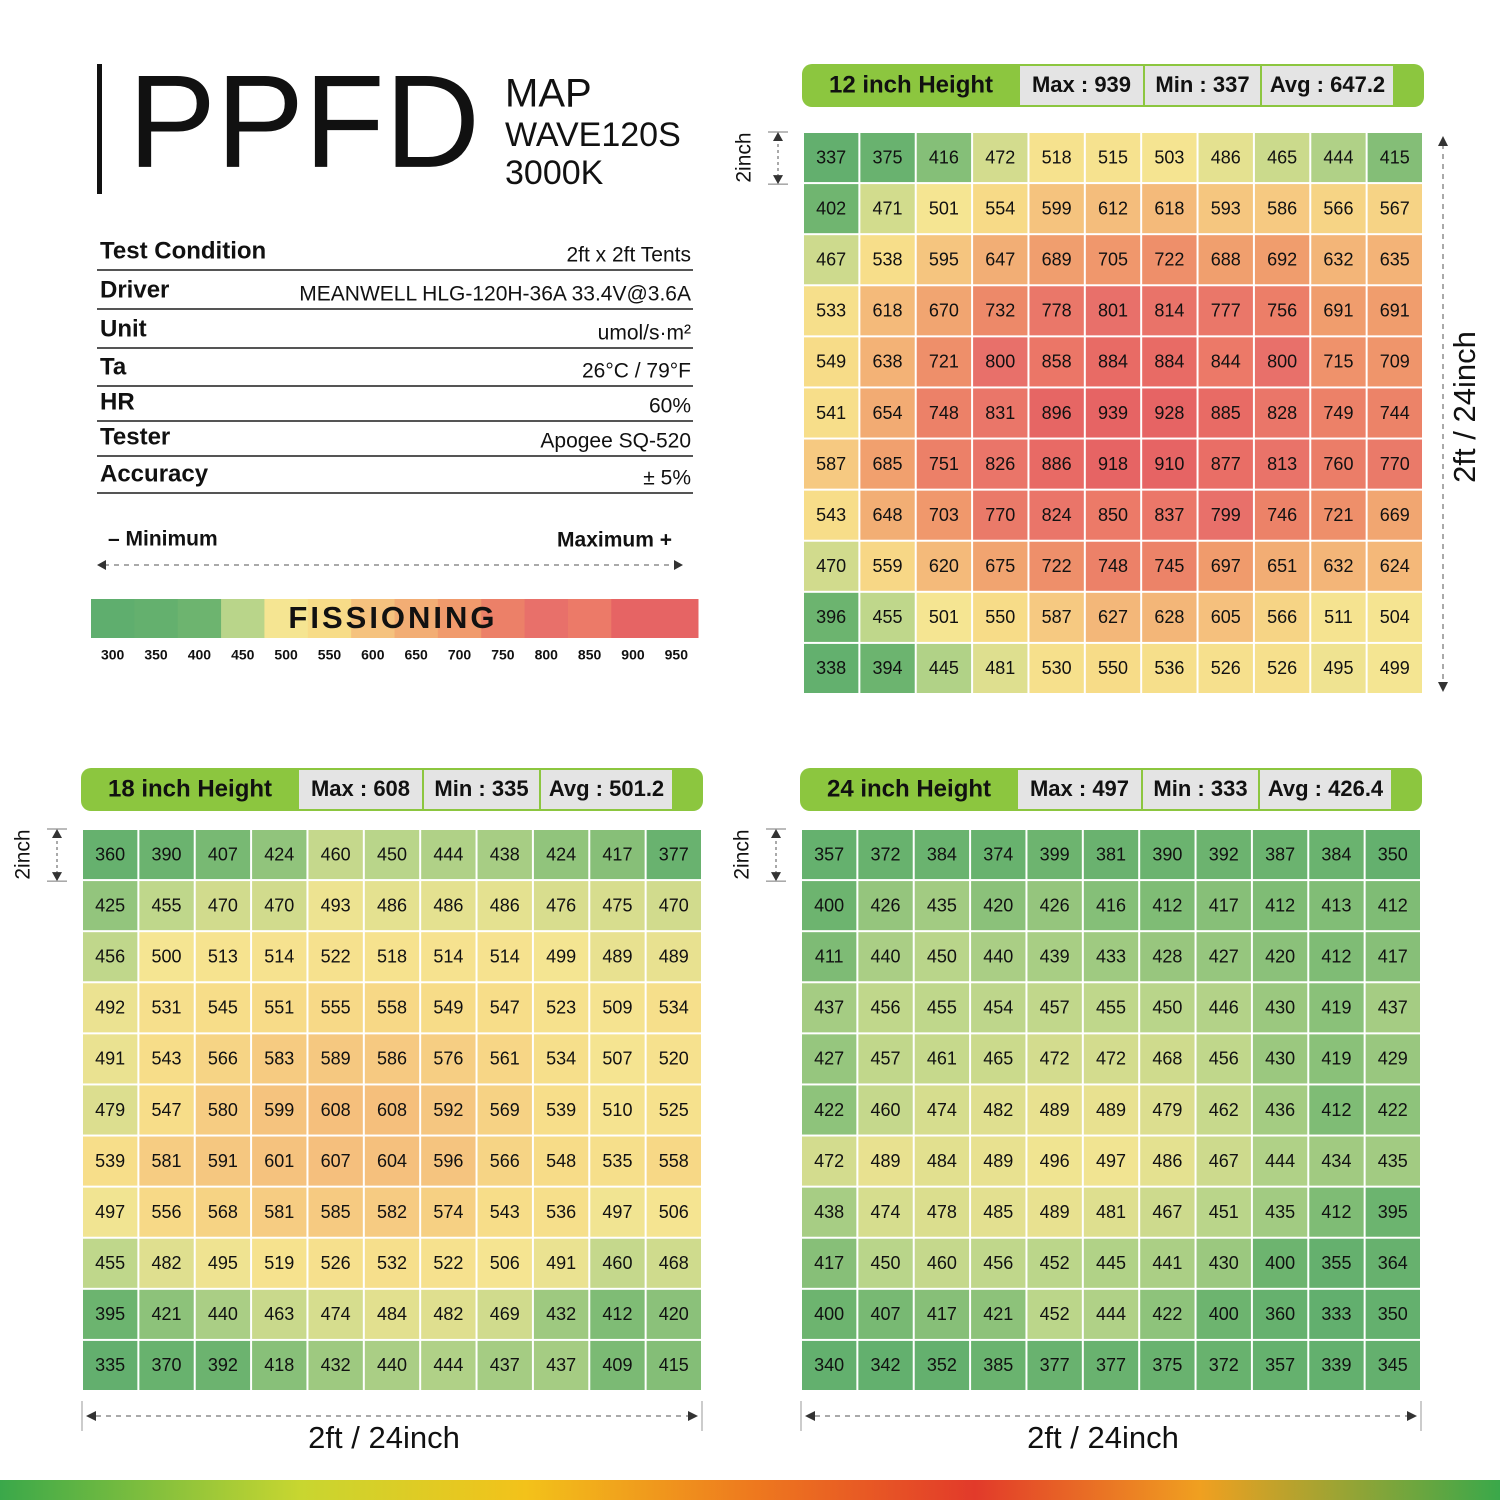  I want to click on cell-value: 535, so click(617, 1161).